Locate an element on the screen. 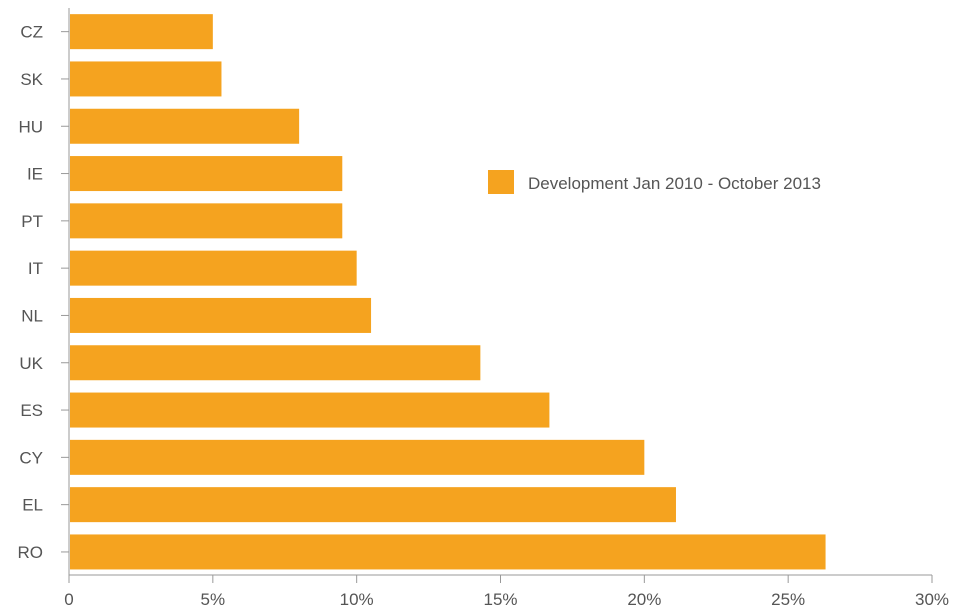  x-axis-ticks: 0 5% 10% 15% 20% 25% 30% is located at coordinates (506, 592).